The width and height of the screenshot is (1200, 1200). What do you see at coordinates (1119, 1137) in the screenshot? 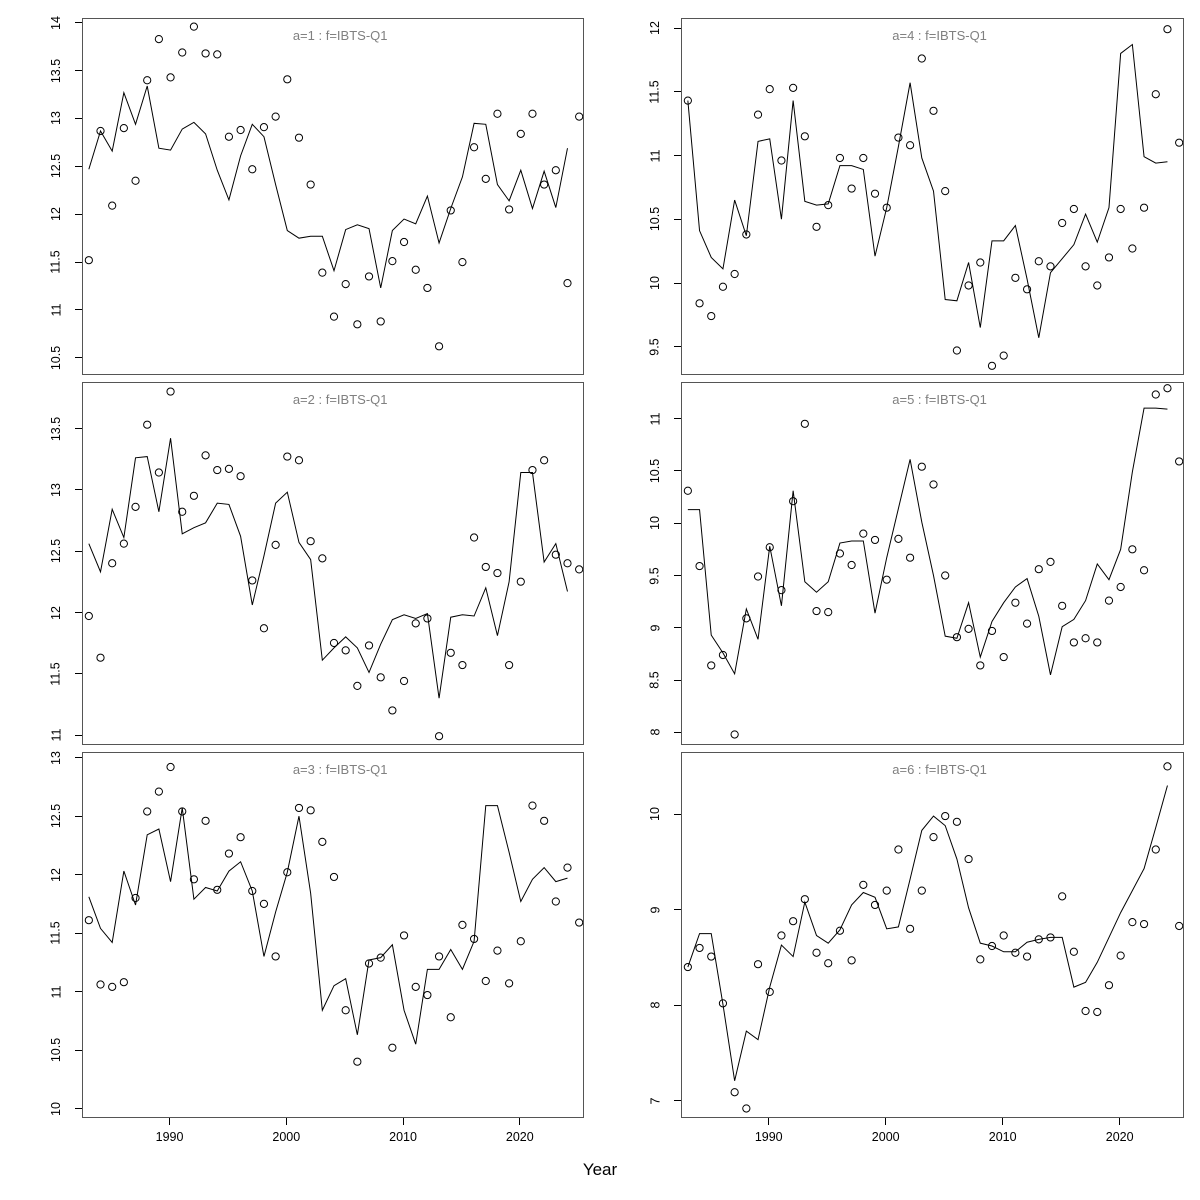
I see `x-tick-label: 2020` at bounding box center [1119, 1137].